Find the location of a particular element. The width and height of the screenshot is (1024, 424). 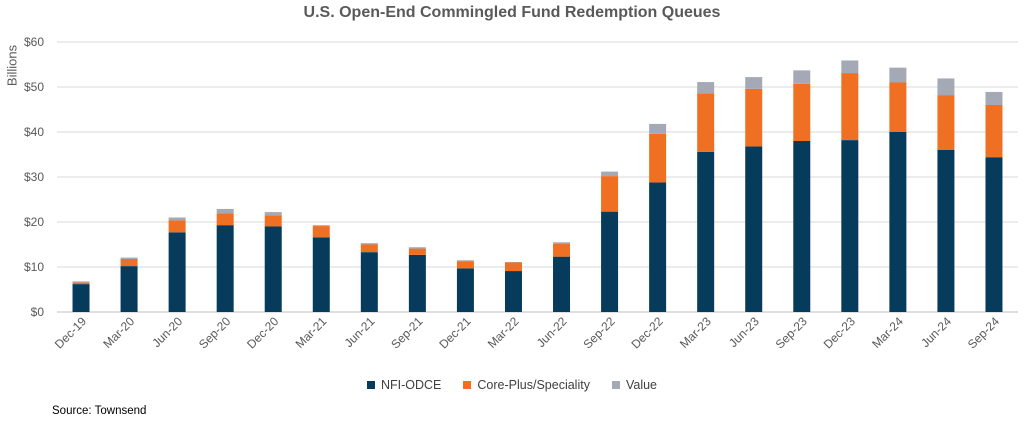

legend-label-nfi-odce: NFI-ODCE is located at coordinates (411, 385).